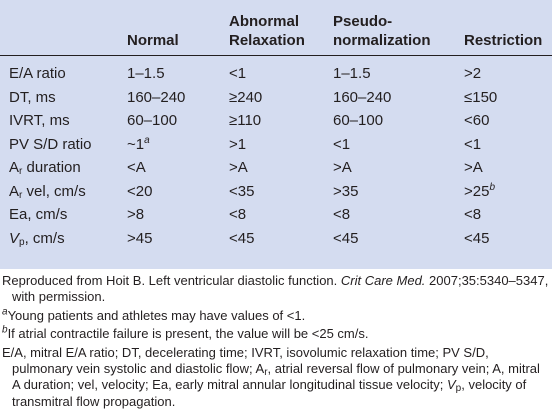 The height and width of the screenshot is (420, 552). I want to click on header-line: normalization, so click(382, 40).